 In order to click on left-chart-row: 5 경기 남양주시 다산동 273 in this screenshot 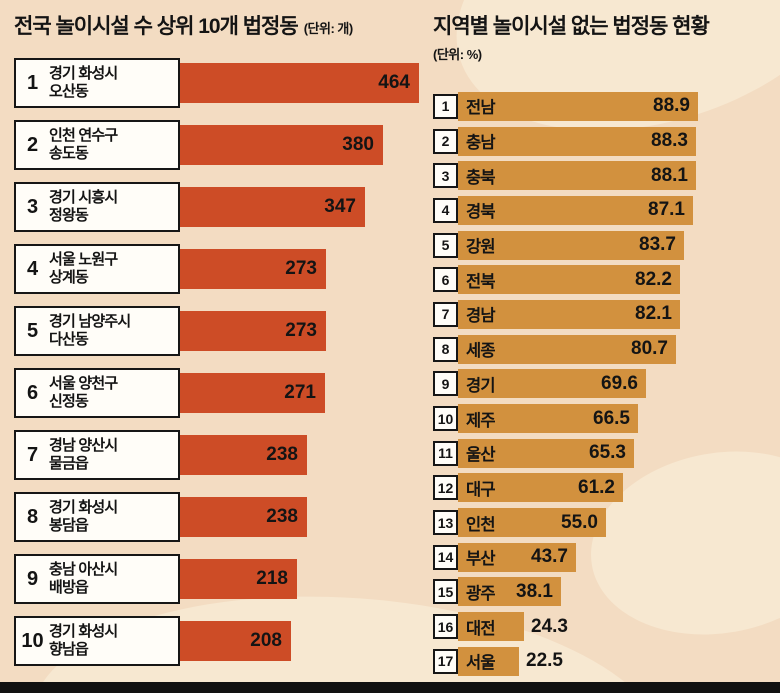, I will do `click(216, 331)`.